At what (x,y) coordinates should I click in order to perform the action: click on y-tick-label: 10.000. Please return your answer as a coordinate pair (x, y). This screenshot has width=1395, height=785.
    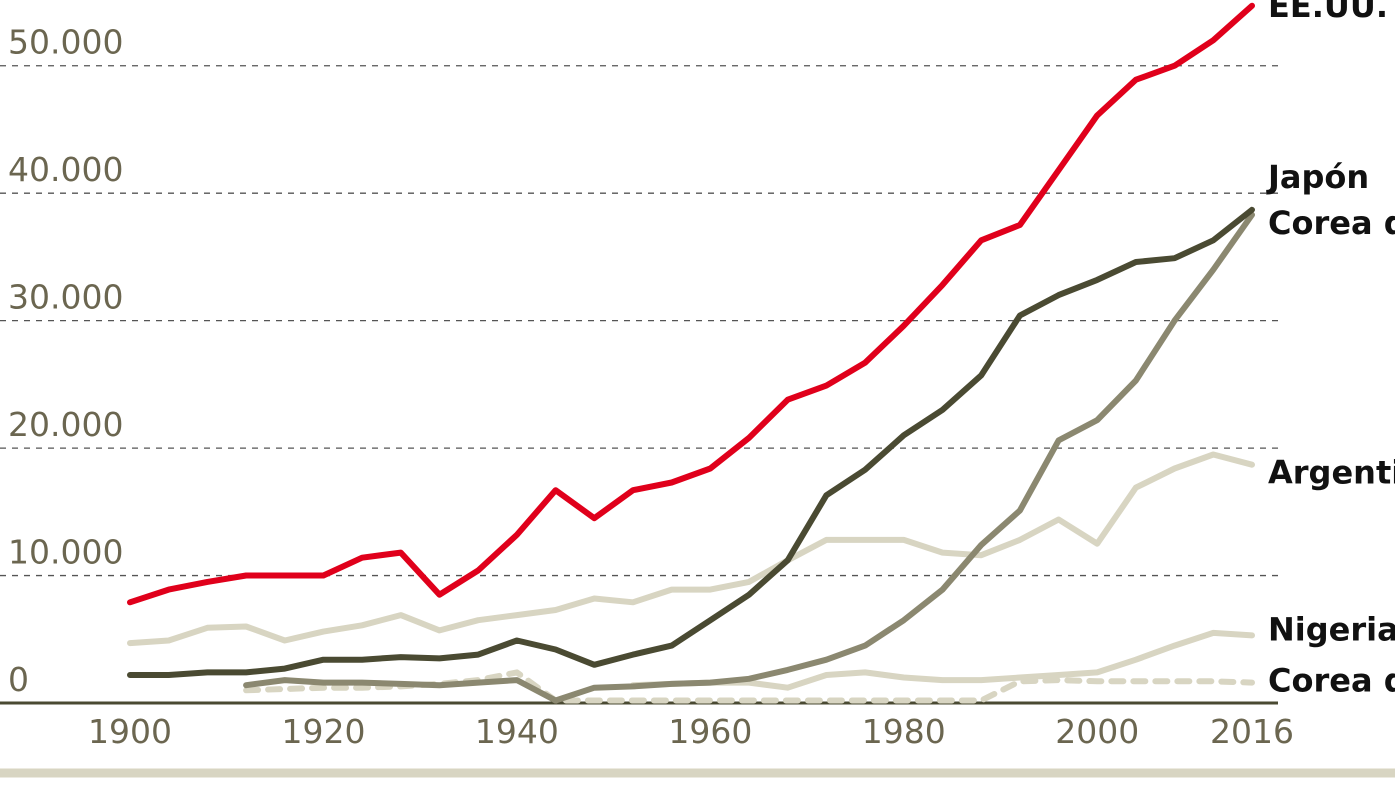
    Looking at the image, I should click on (65, 552).